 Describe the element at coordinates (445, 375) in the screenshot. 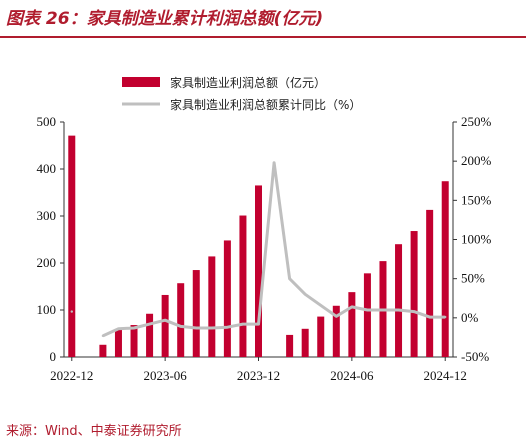

I see `x-tick-label: 2024-12` at that location.